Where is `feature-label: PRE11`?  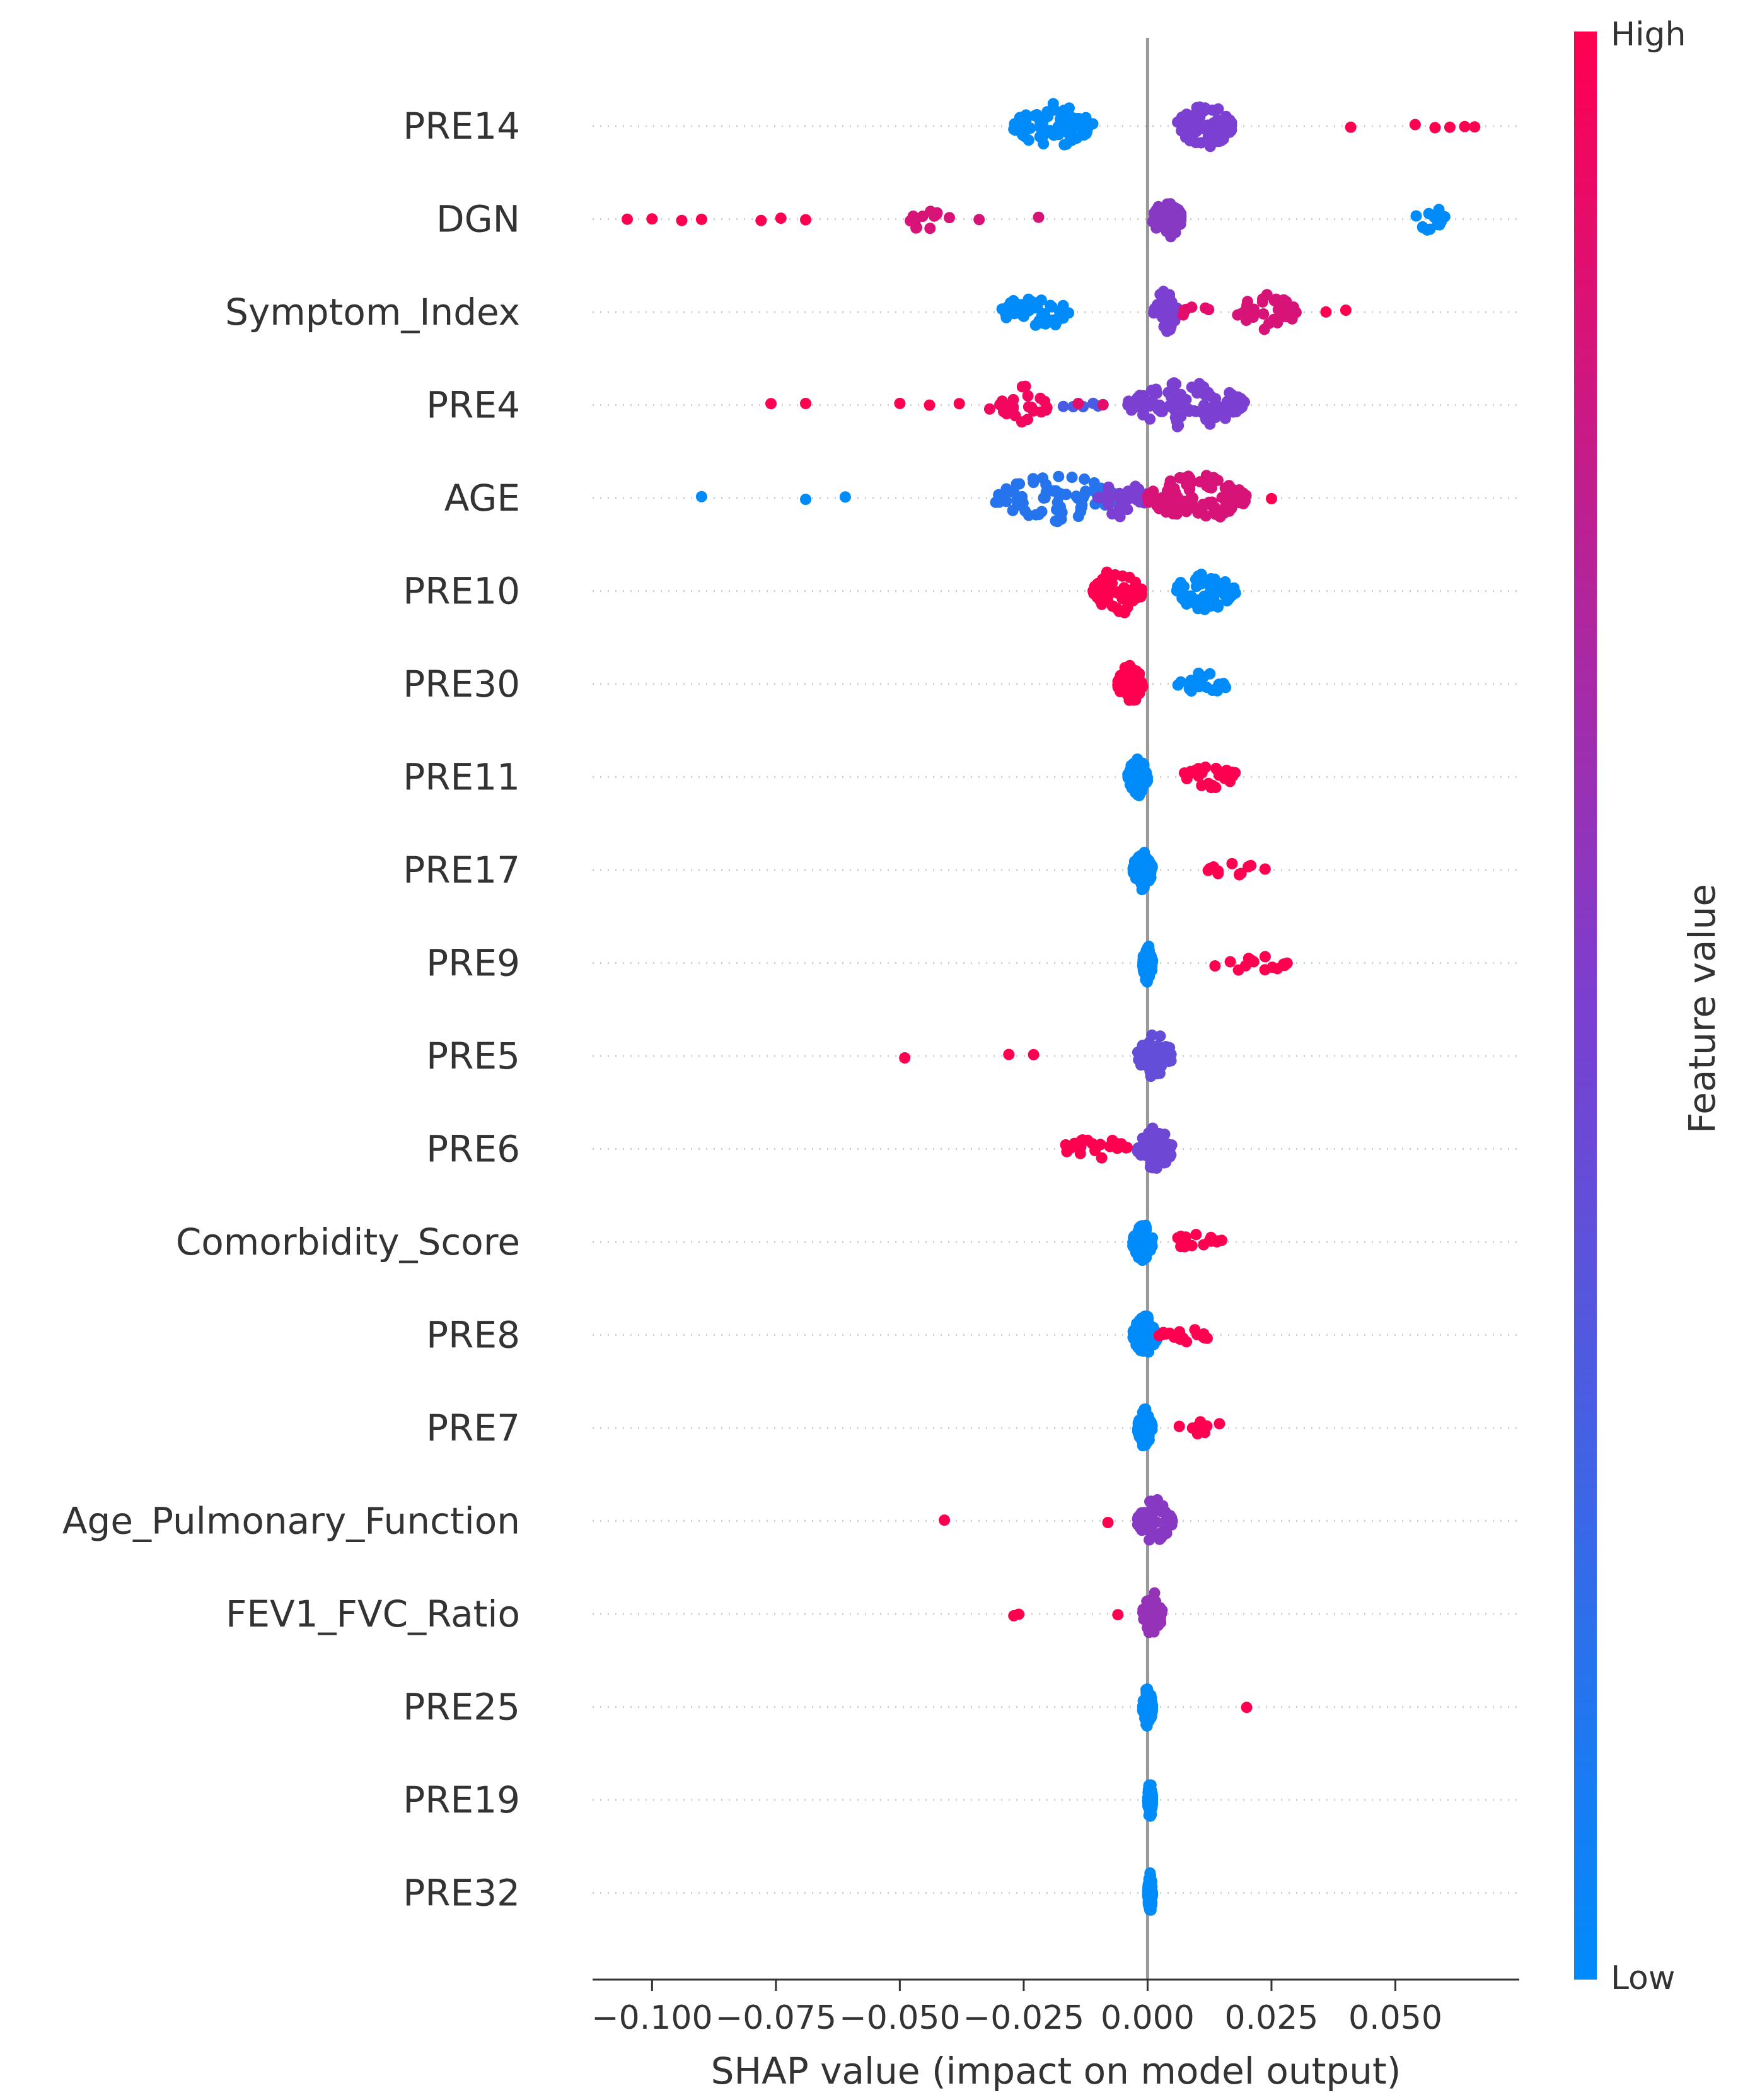 feature-label: PRE11 is located at coordinates (461, 777).